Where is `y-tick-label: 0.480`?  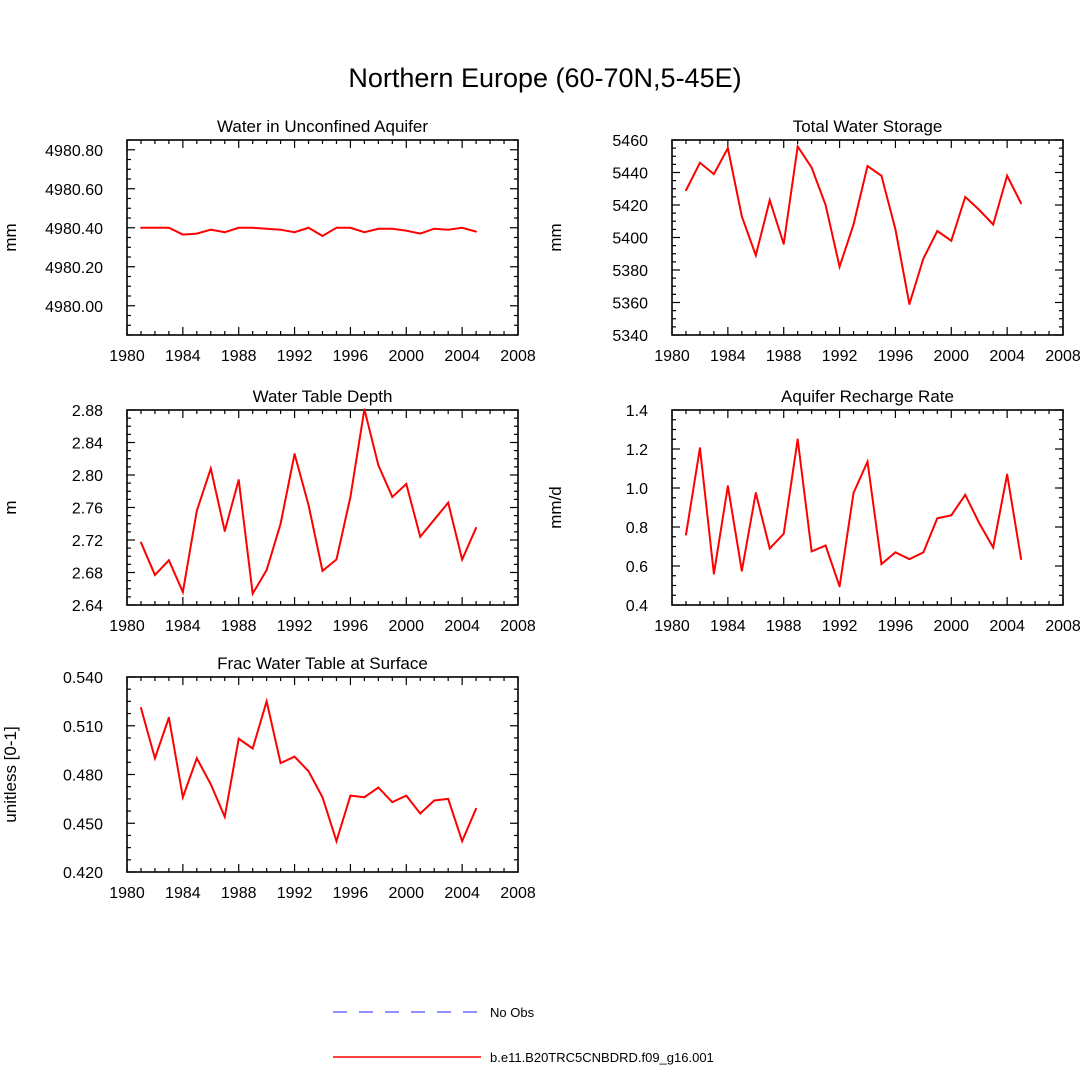 y-tick-label: 0.480 is located at coordinates (83, 776).